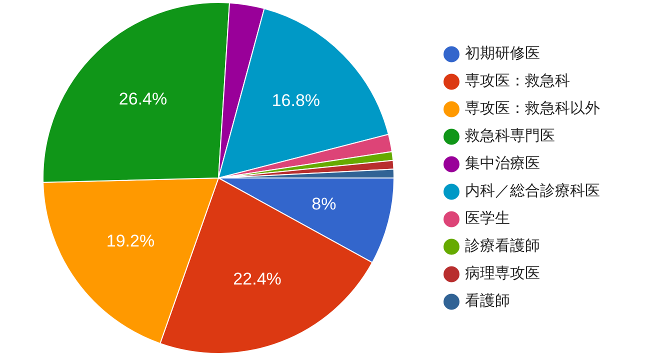  What do you see at coordinates (296, 100) in the screenshot?
I see `data-label: 16.8%` at bounding box center [296, 100].